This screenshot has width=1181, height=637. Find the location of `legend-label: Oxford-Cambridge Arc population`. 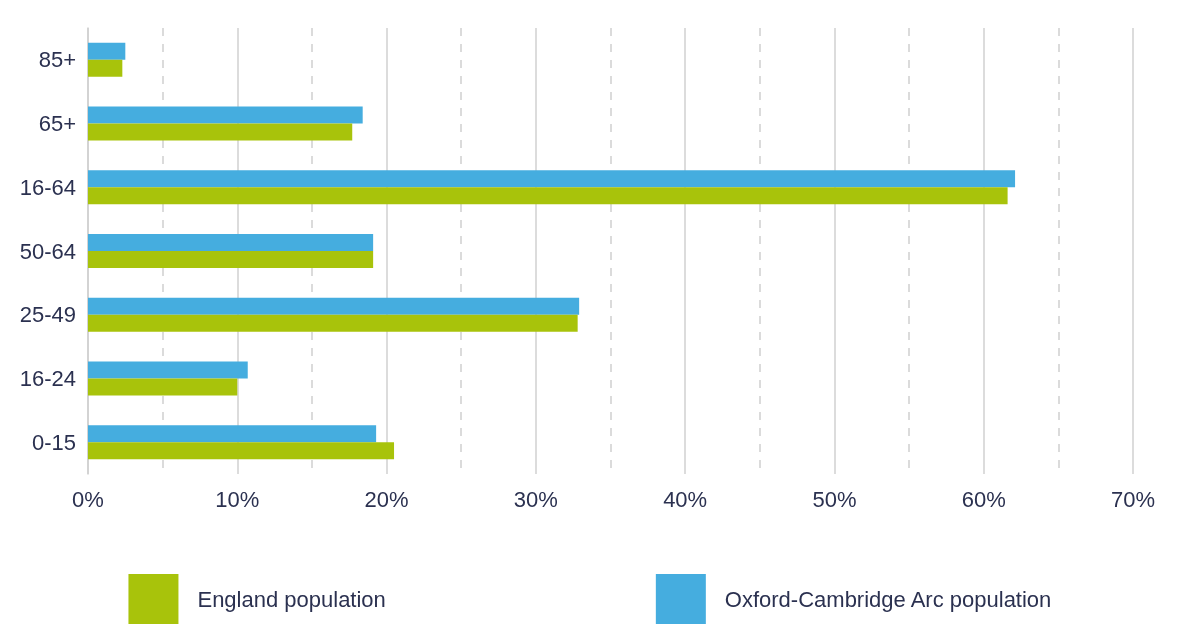

legend-label: Oxford-Cambridge Arc population is located at coordinates (888, 599).